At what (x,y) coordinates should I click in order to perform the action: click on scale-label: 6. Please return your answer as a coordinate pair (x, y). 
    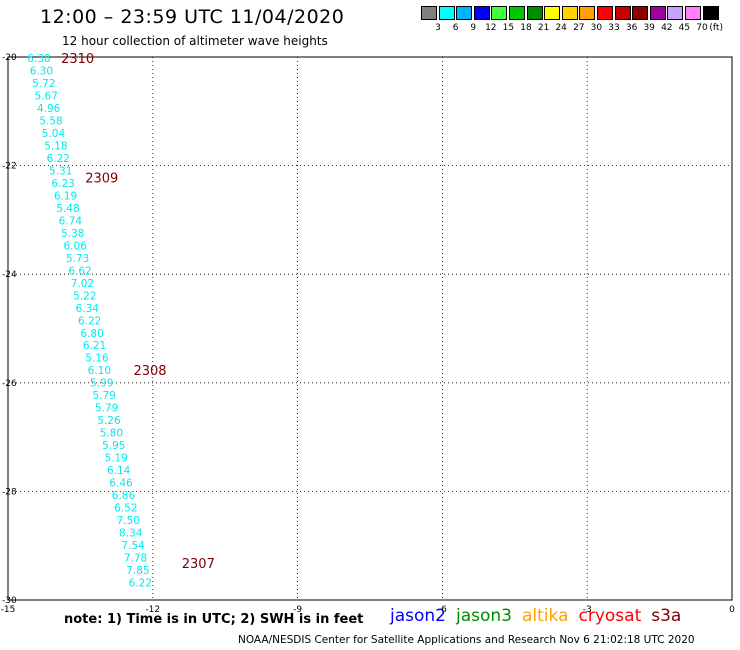
    Looking at the image, I should click on (455, 28).